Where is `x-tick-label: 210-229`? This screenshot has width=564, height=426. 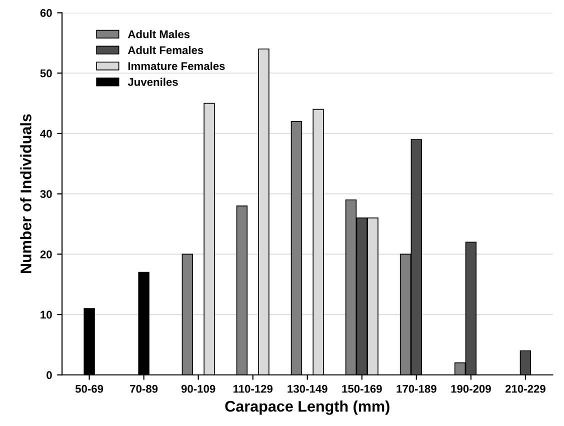
x-tick-label: 210-229 is located at coordinates (525, 388).